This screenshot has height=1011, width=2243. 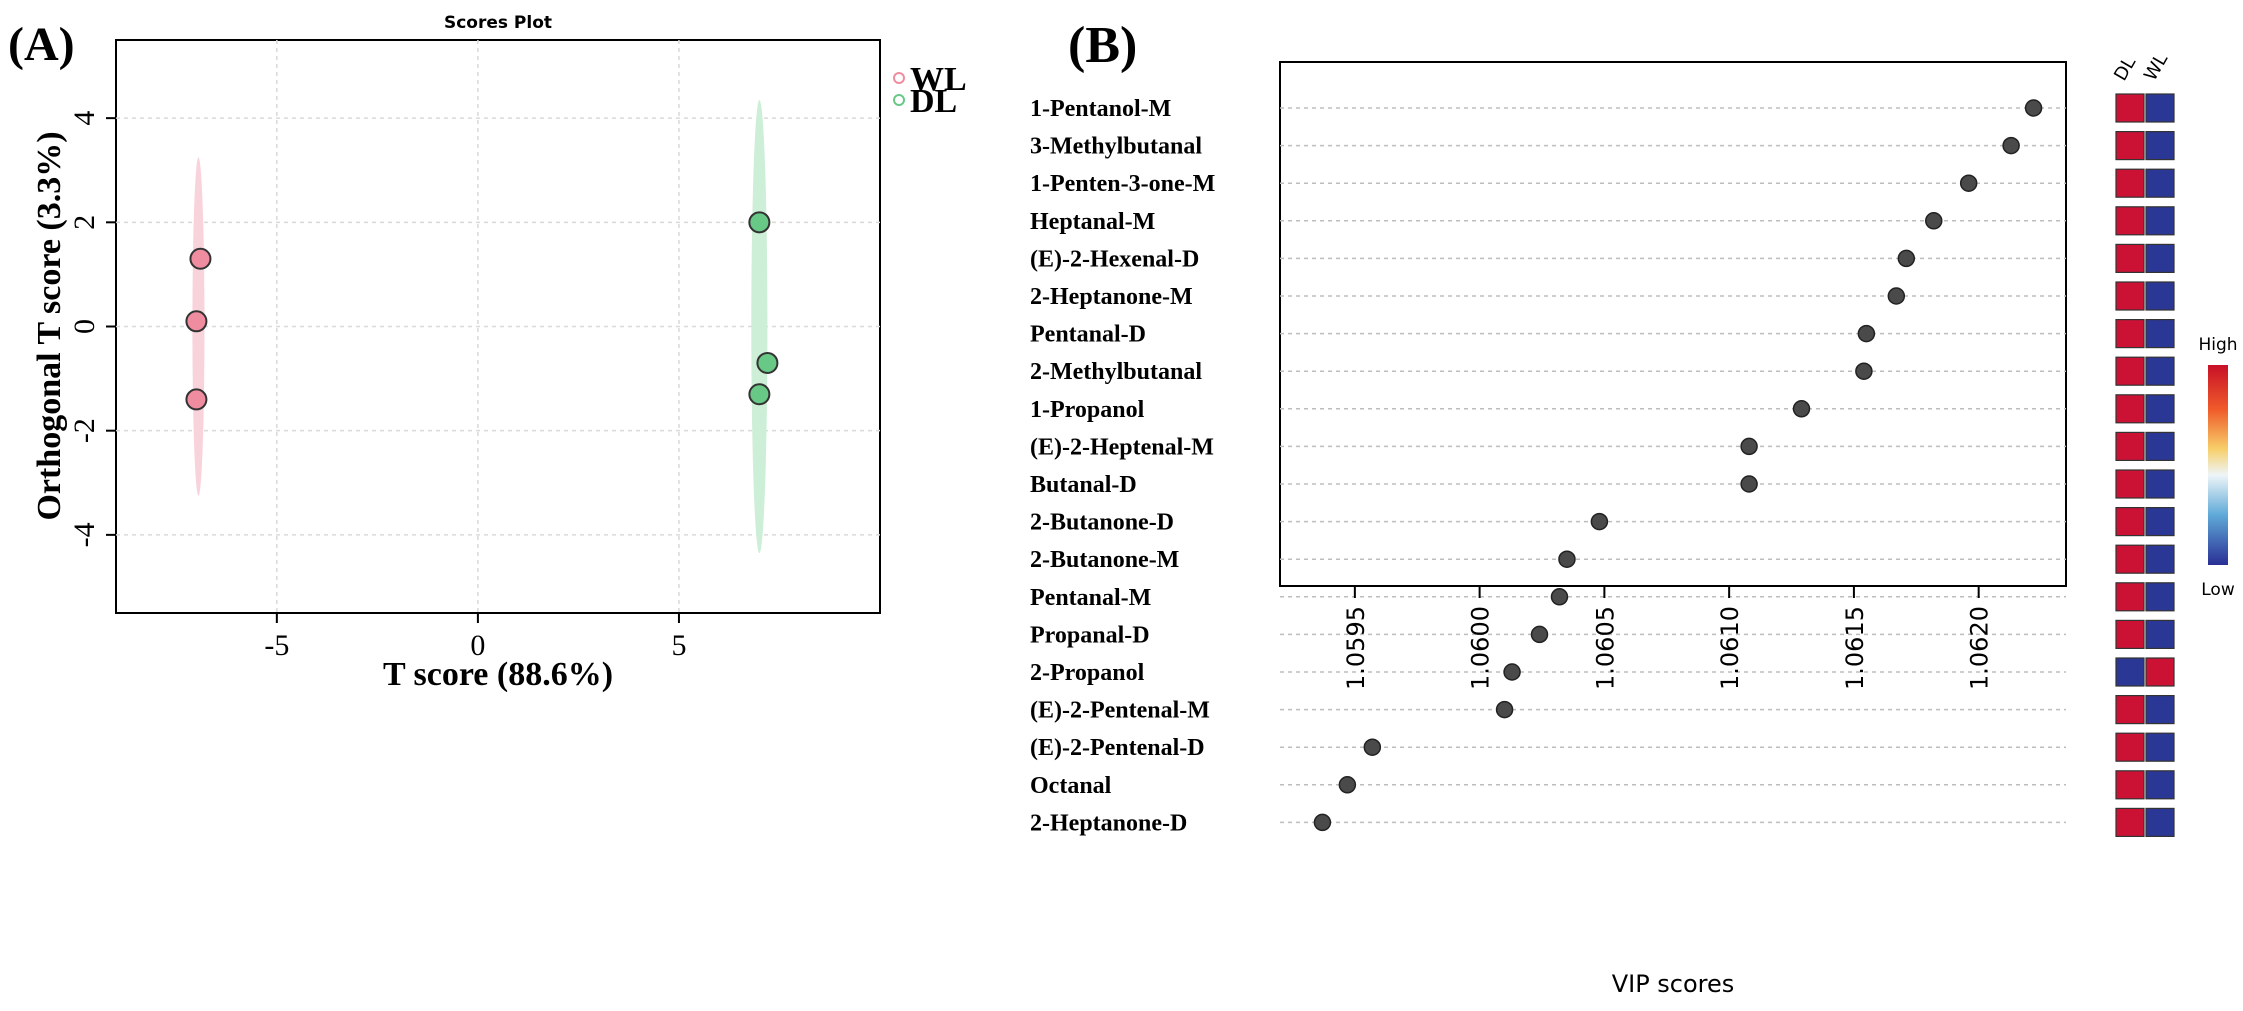 I want to click on x-tick-label: 1.0615, so click(x=1855, y=648).